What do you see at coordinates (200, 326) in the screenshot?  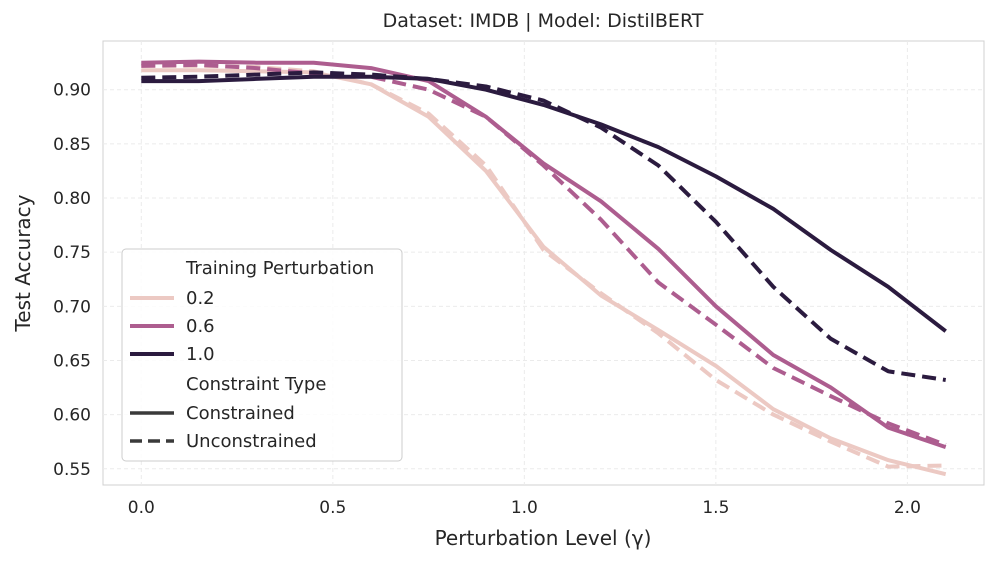 I see `legend-label-0.6: 0.6` at bounding box center [200, 326].